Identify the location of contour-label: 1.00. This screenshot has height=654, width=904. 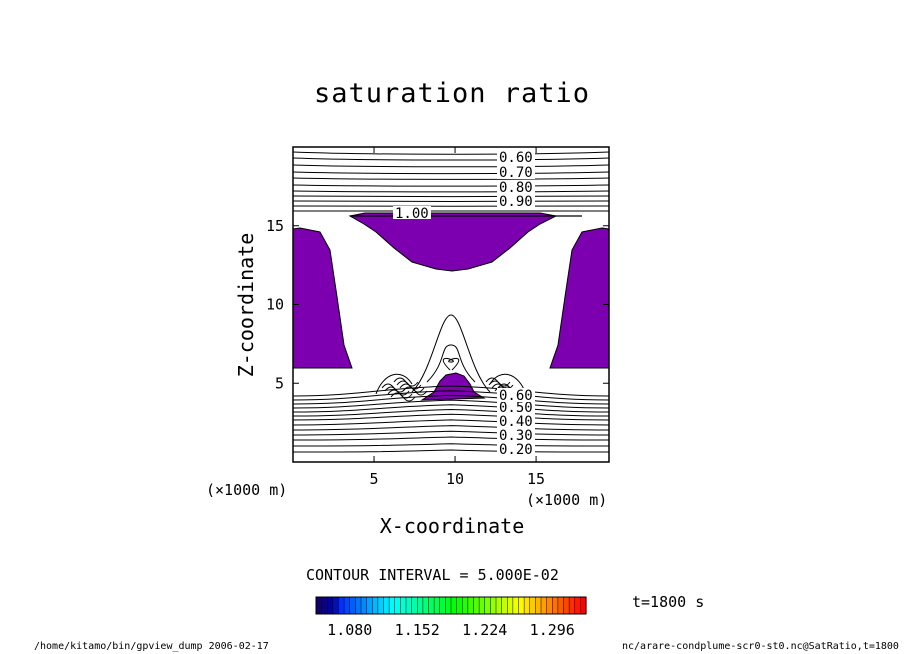
(412, 214).